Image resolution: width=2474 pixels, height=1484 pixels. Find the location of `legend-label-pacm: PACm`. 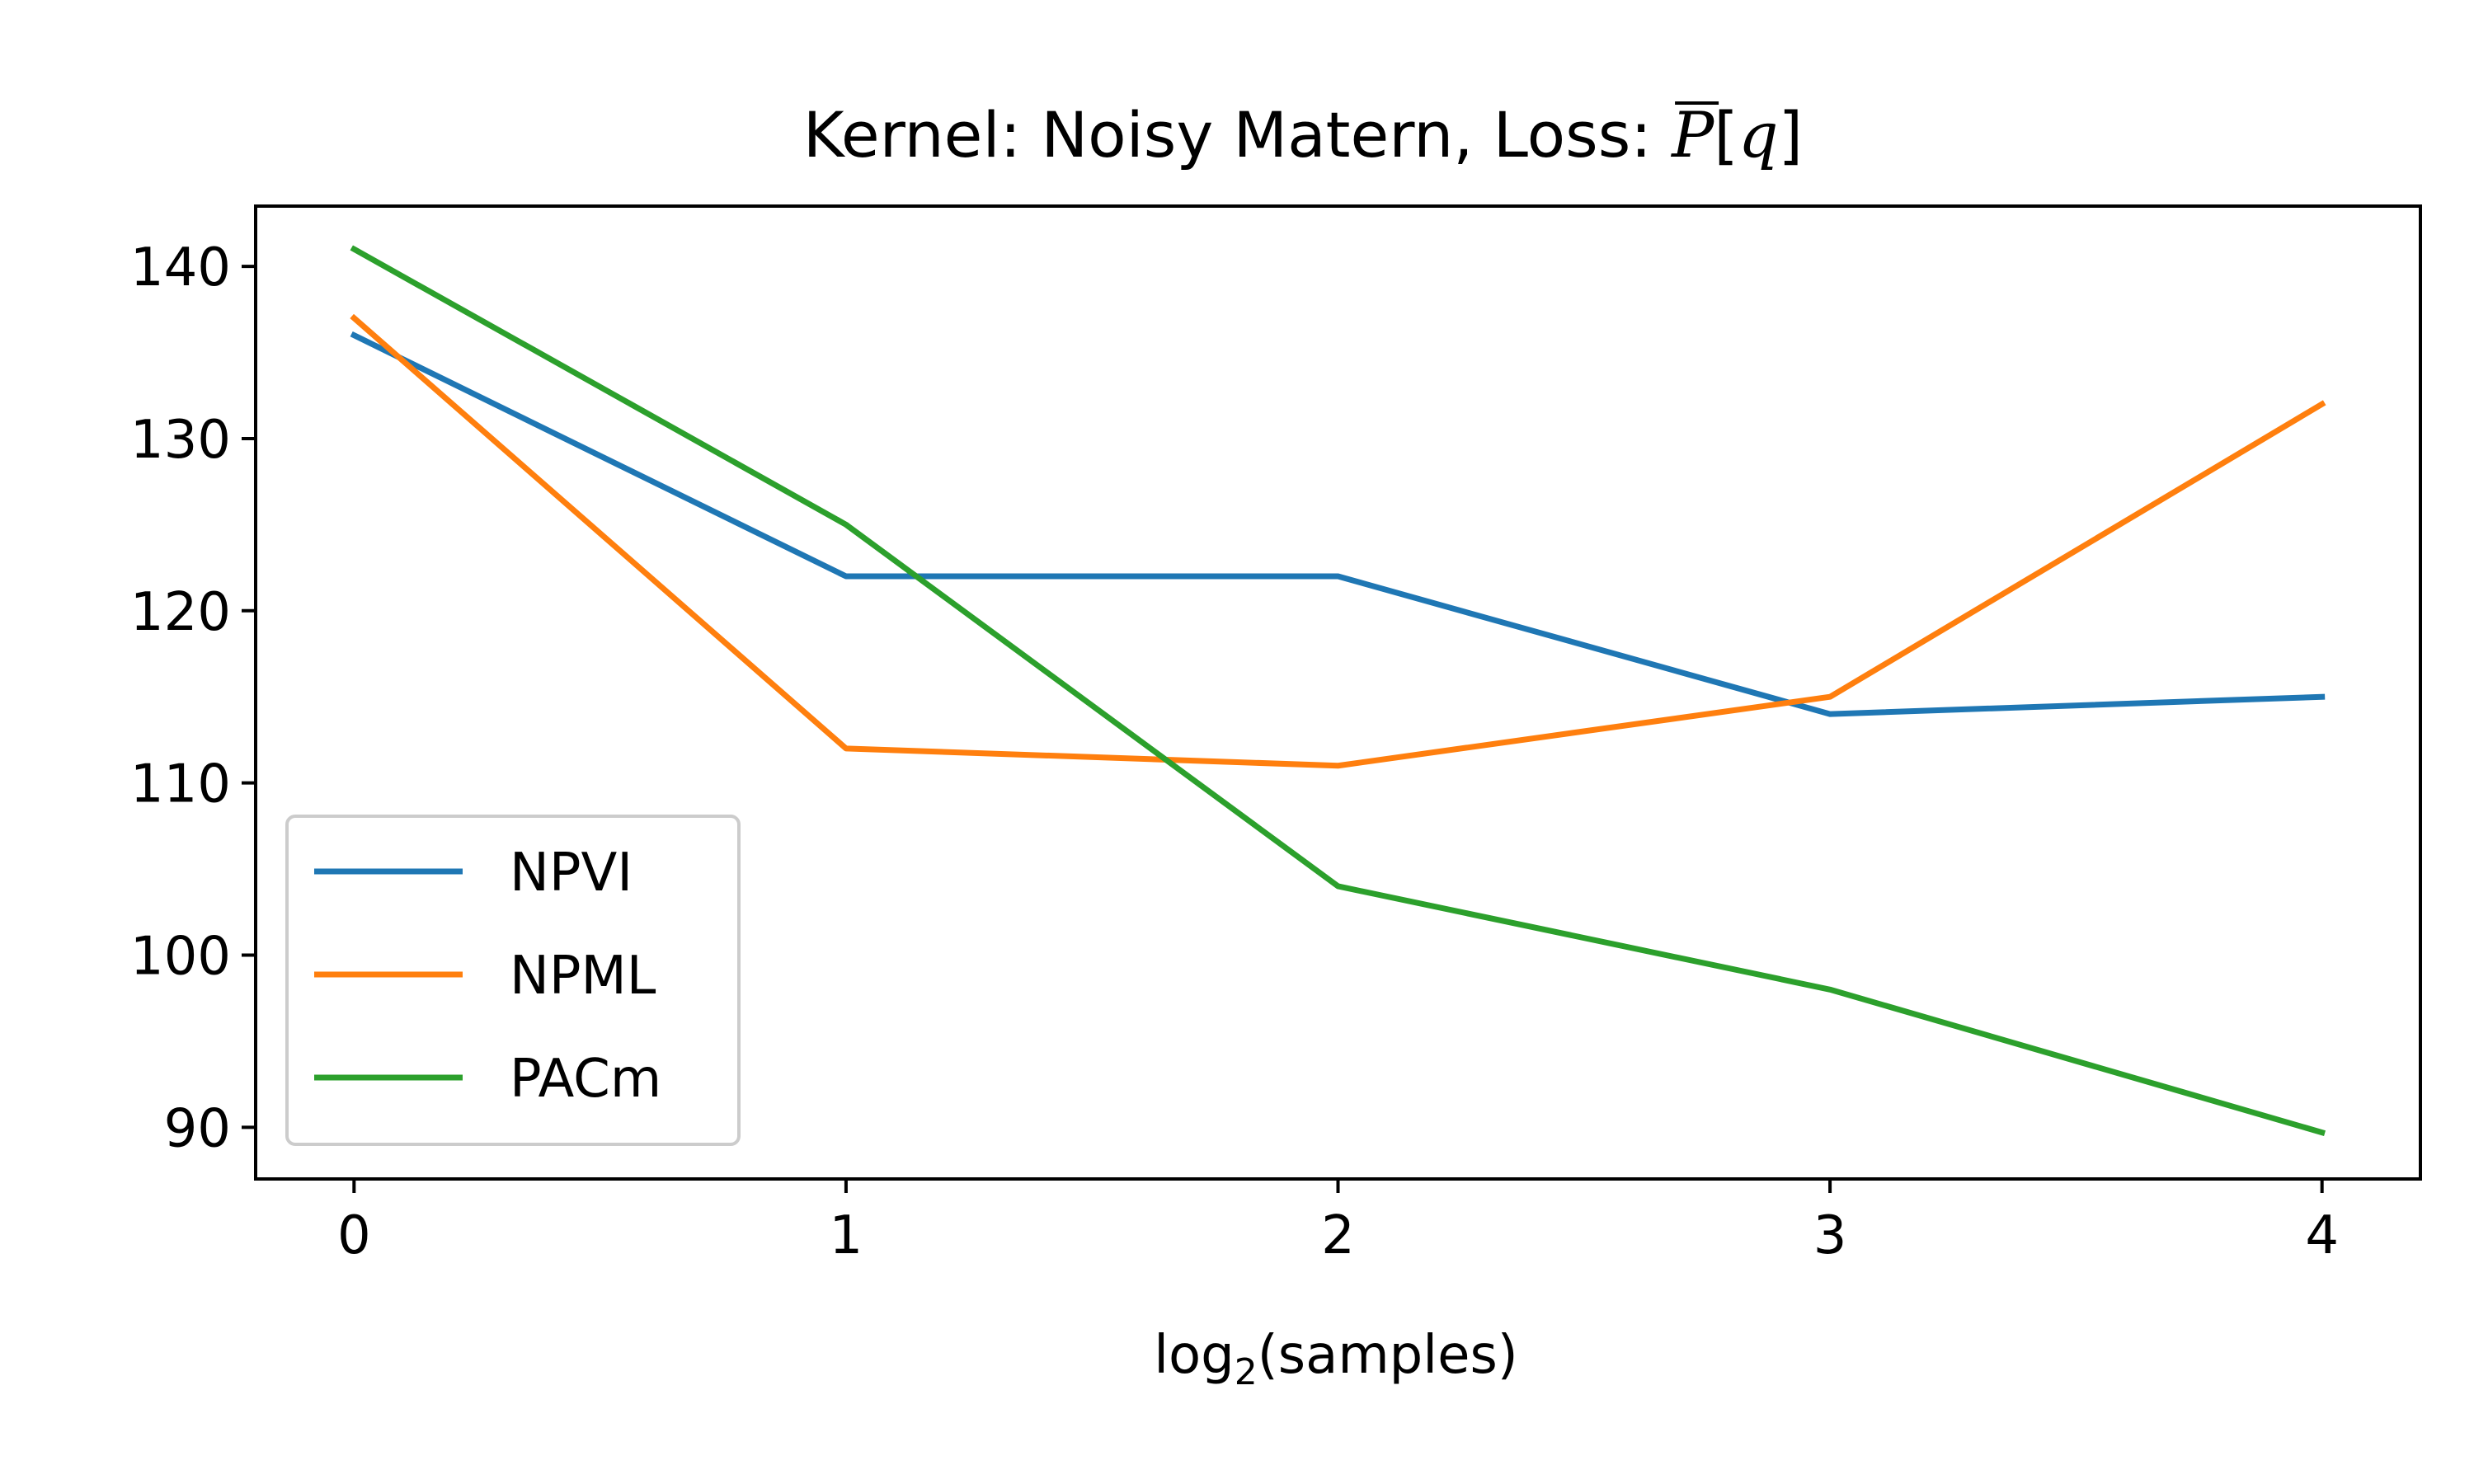

legend-label-pacm: PACm is located at coordinates (585, 1079).